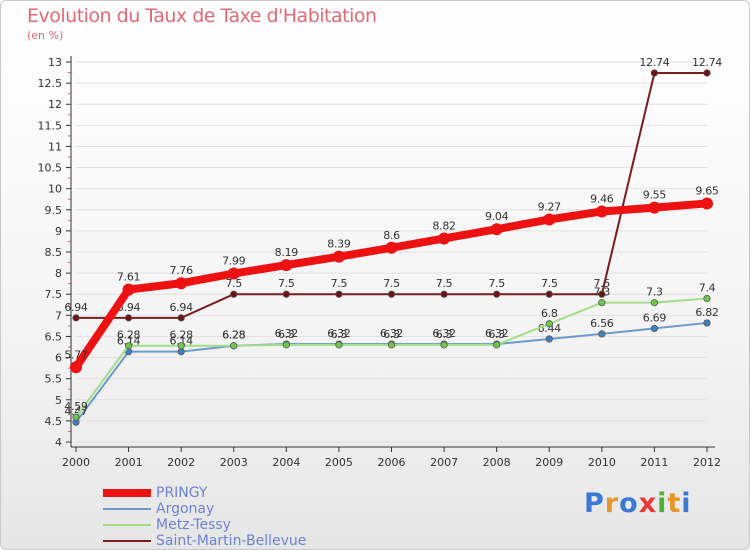 The image size is (750, 550). Describe the element at coordinates (55, 146) in the screenshot. I see `y-tick-label: 11` at that location.